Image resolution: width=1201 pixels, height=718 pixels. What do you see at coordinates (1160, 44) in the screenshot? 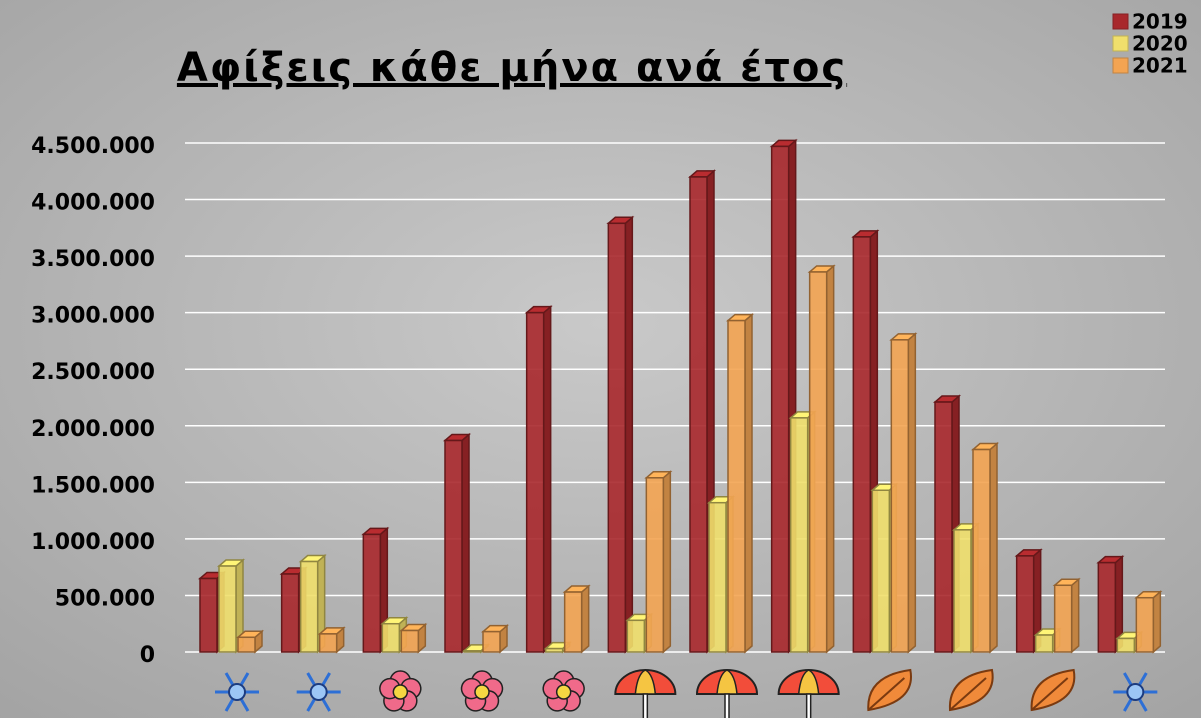
I see `legend-label: 2020` at bounding box center [1160, 44].